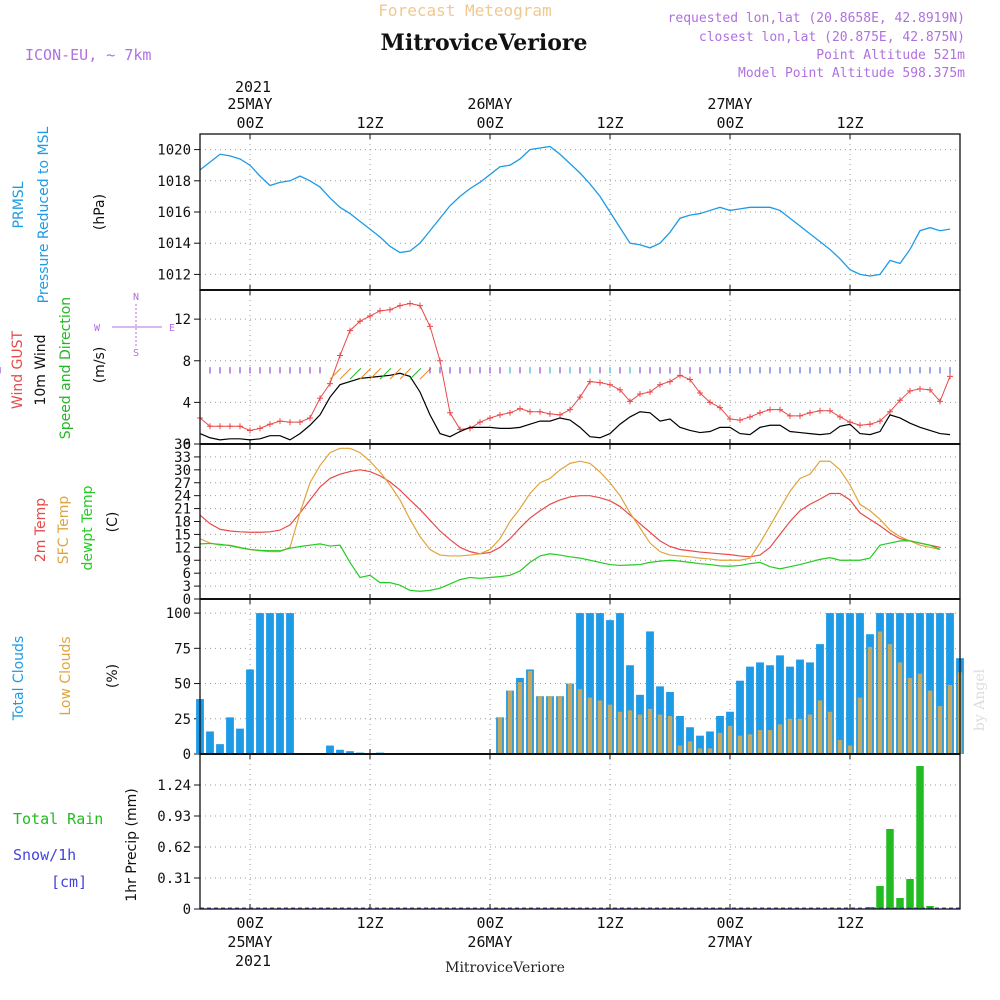  What do you see at coordinates (575, 211) in the screenshot?
I see `pressure-line` at bounding box center [575, 211].